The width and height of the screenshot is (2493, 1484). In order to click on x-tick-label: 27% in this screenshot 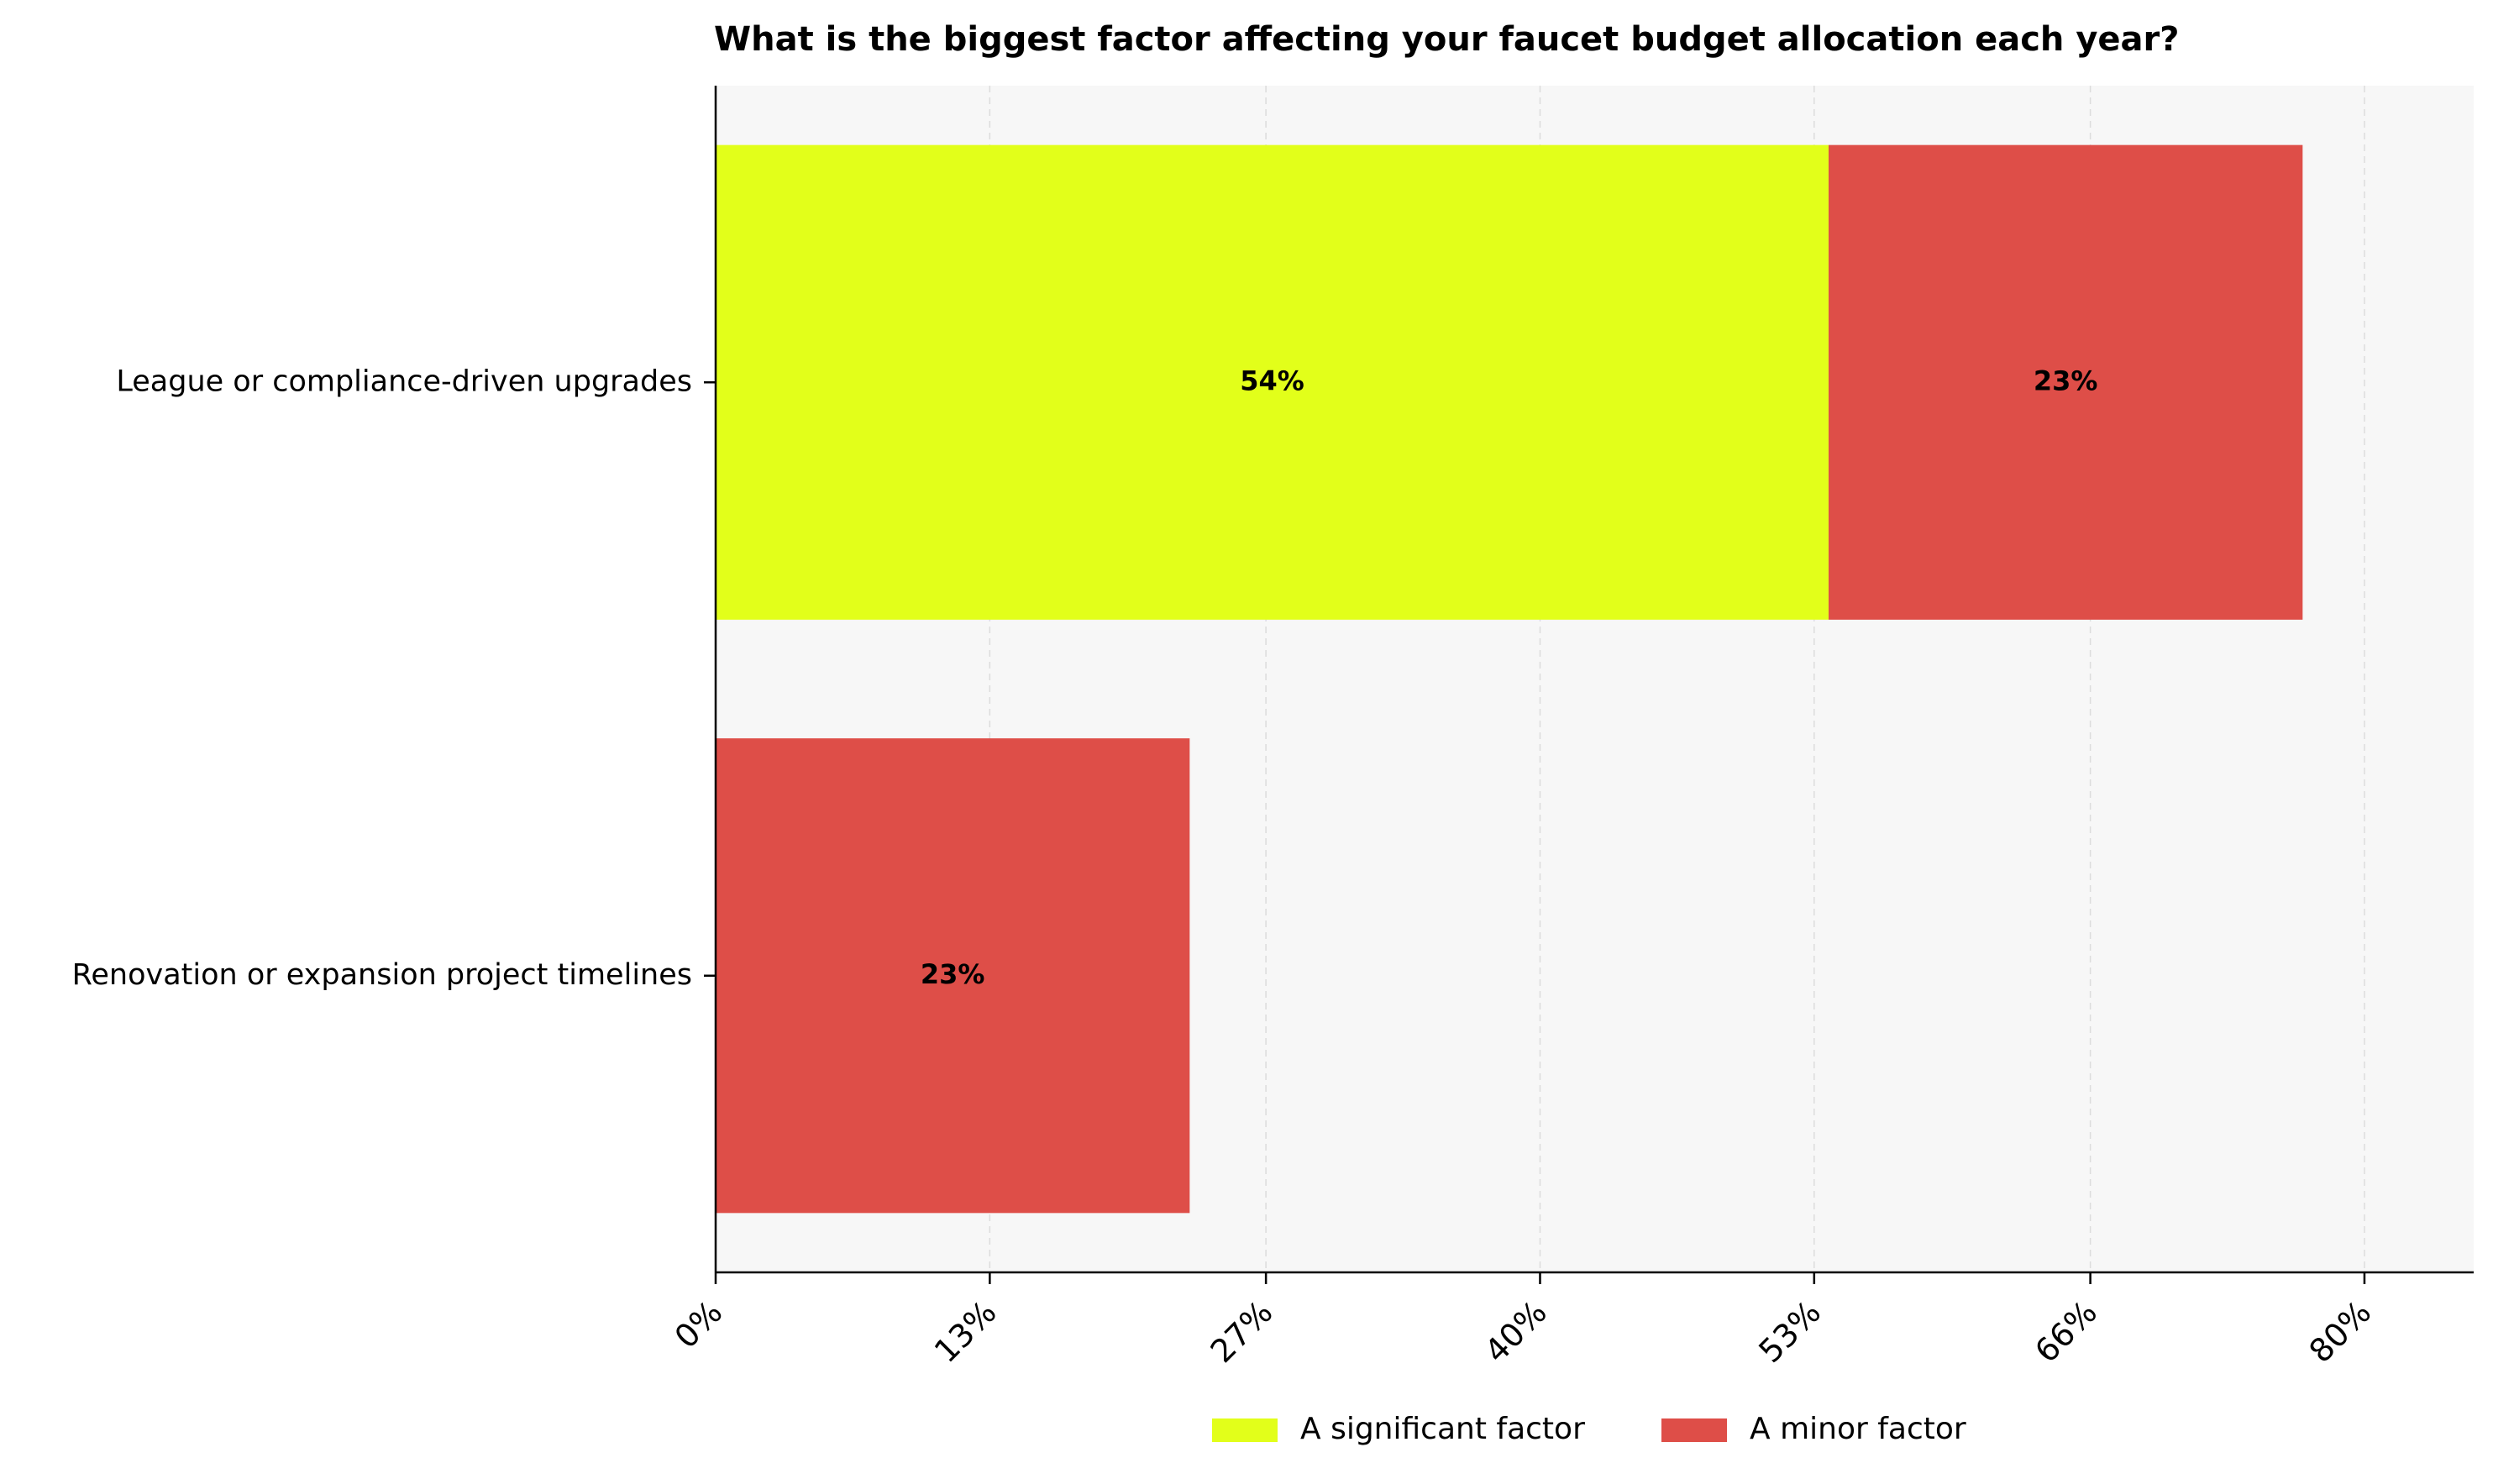, I will do `click(1242, 1332)`.